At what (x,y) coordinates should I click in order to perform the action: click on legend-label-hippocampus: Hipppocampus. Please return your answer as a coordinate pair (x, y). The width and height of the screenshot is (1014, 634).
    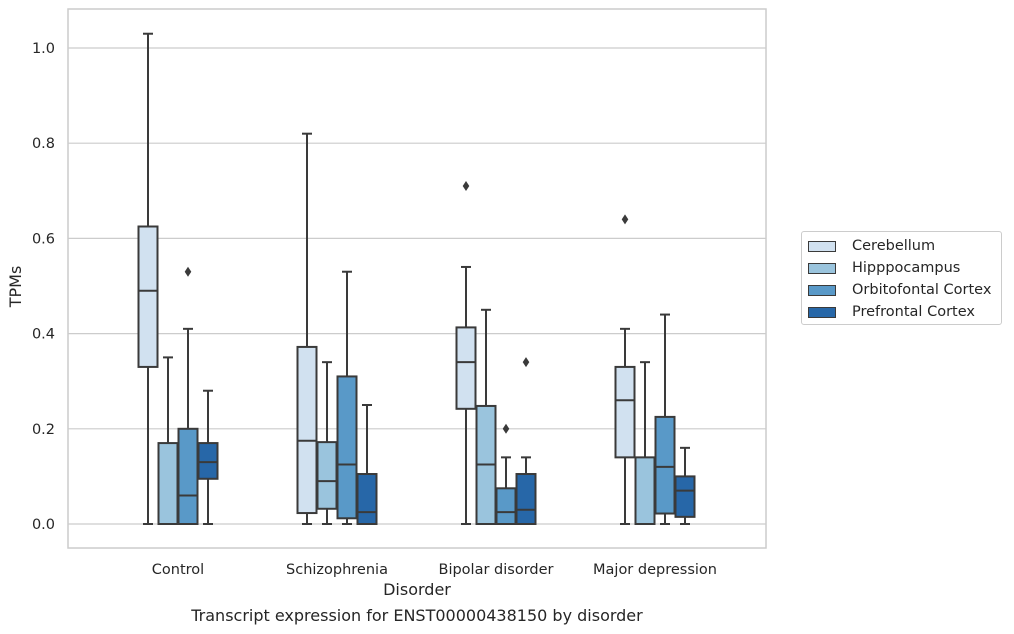
    Looking at the image, I should click on (906, 268).